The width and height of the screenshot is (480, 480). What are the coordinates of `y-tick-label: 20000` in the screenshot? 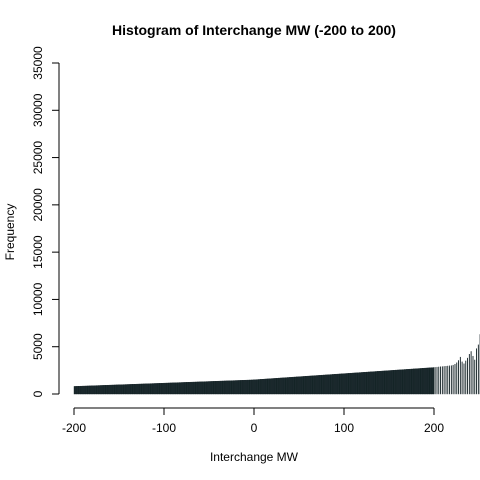 It's located at (38, 205).